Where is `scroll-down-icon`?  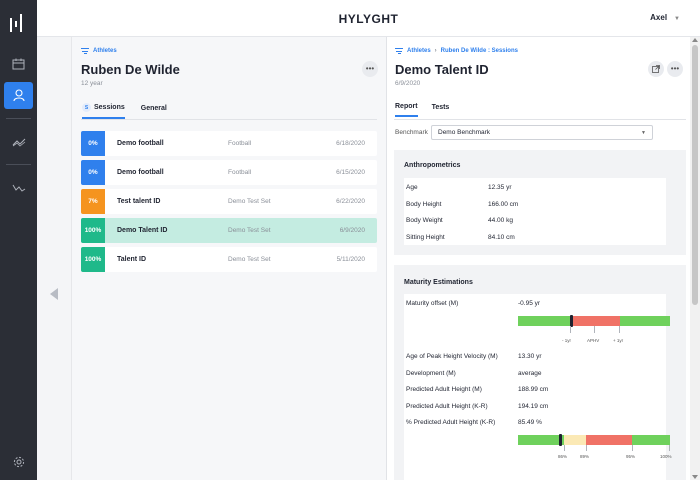
scroll-down-icon is located at coordinates (695, 477).